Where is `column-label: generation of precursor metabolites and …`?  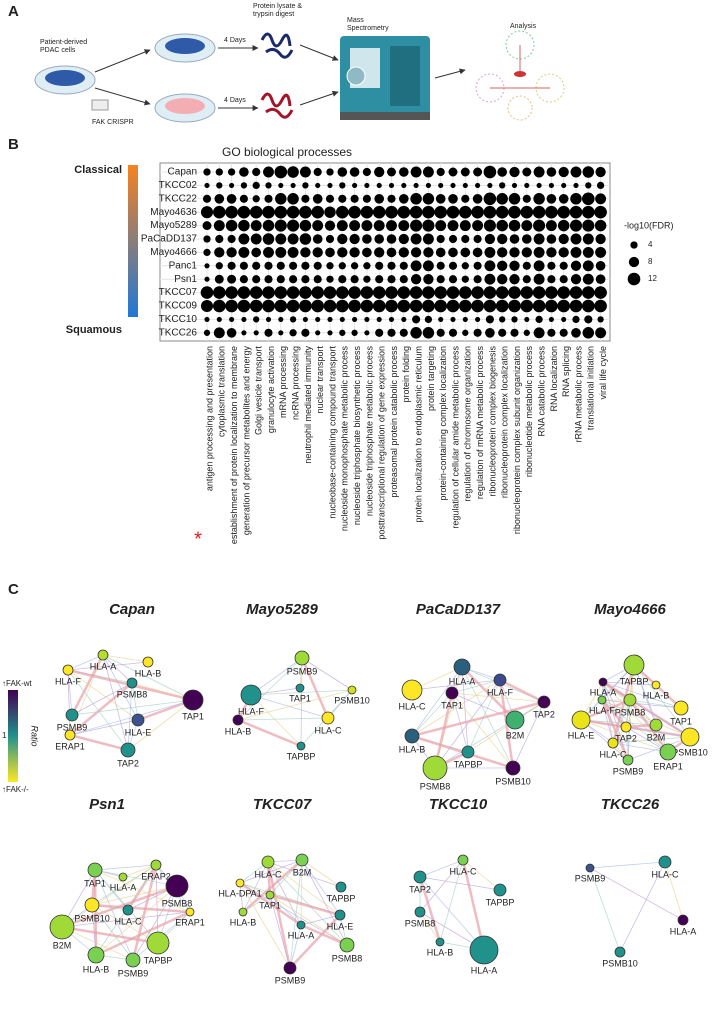
column-label: generation of precursor metabolites and … is located at coordinates (246, 441).